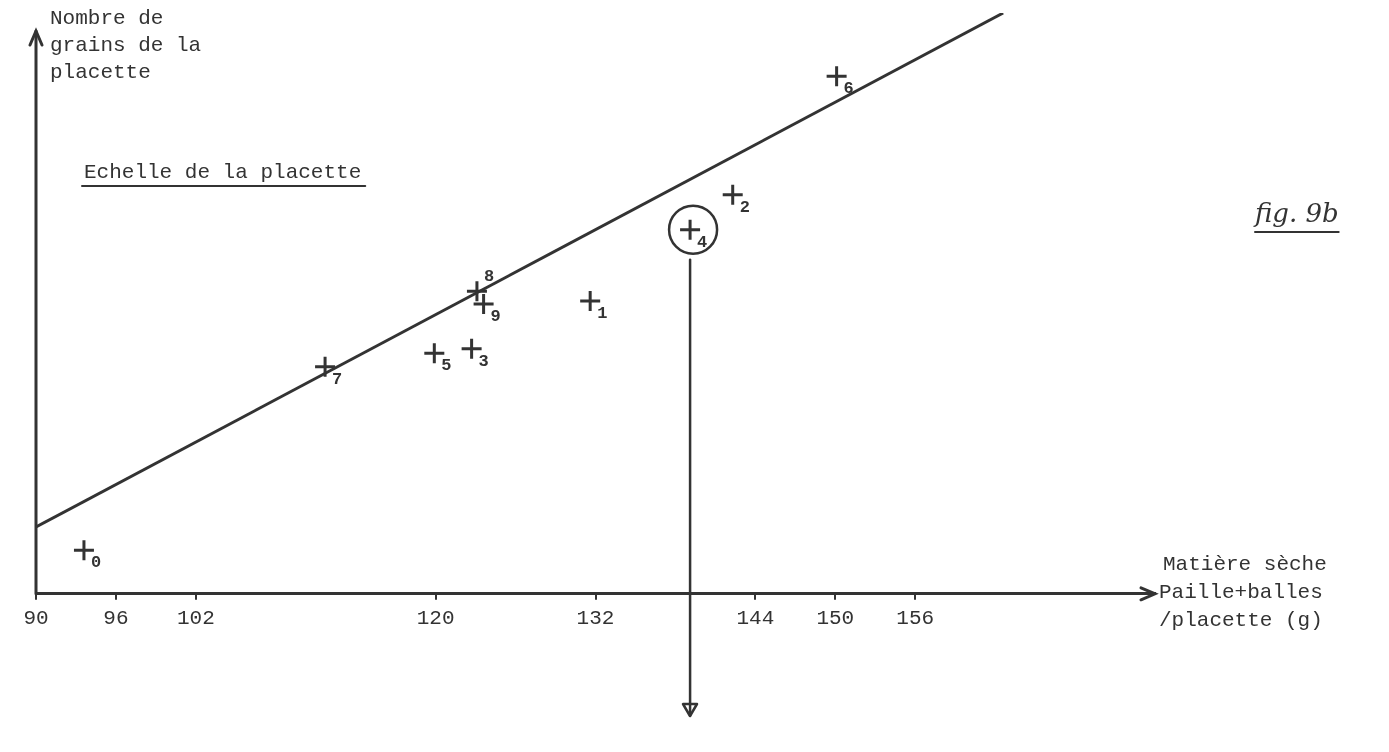  What do you see at coordinates (495, 316) in the screenshot?
I see `annotation: 9` at bounding box center [495, 316].